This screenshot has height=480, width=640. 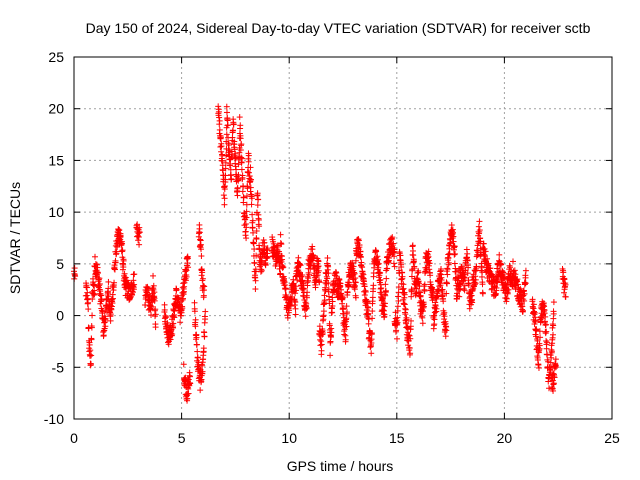 I want to click on x-axis-tick-labels: 0 5 10 15 20 25, so click(x=345, y=438).